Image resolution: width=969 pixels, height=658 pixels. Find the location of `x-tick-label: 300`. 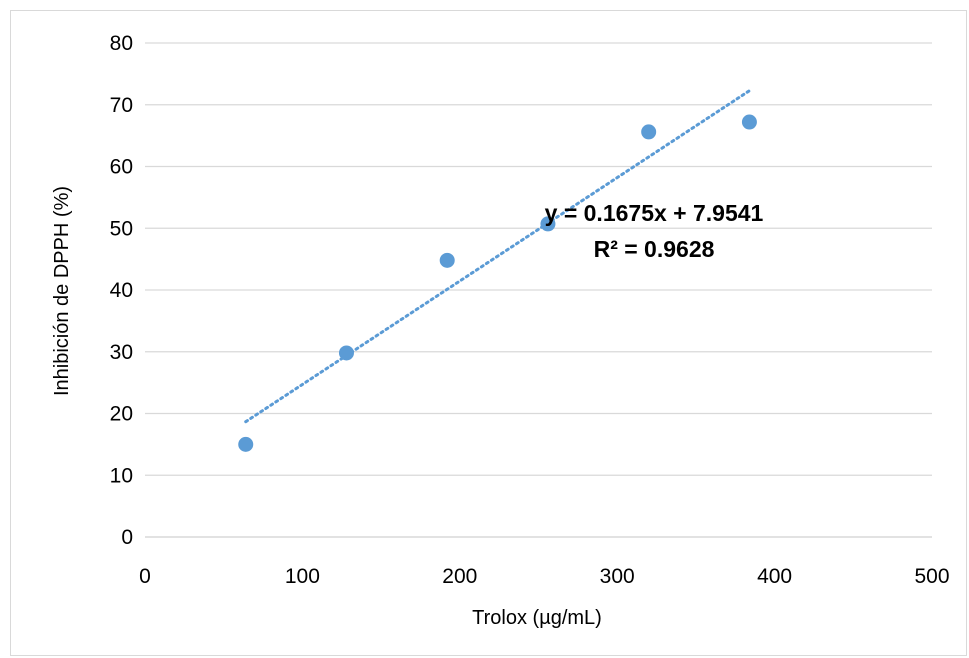

x-tick-label: 300 is located at coordinates (617, 576).